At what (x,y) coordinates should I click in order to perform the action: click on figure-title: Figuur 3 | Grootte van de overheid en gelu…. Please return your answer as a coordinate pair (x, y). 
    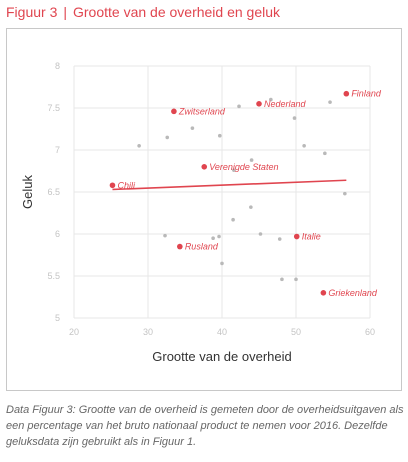
    Looking at the image, I should click on (143, 12).